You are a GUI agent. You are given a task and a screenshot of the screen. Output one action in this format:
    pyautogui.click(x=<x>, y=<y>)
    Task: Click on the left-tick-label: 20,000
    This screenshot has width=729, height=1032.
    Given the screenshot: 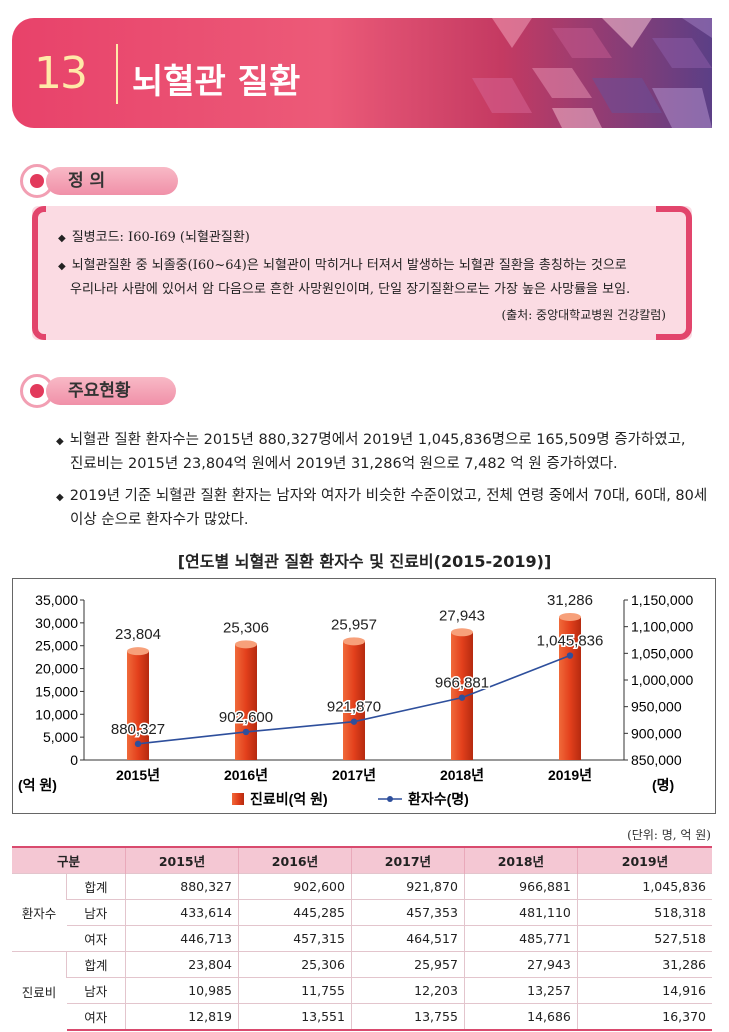 What is the action you would take?
    pyautogui.click(x=56, y=669)
    